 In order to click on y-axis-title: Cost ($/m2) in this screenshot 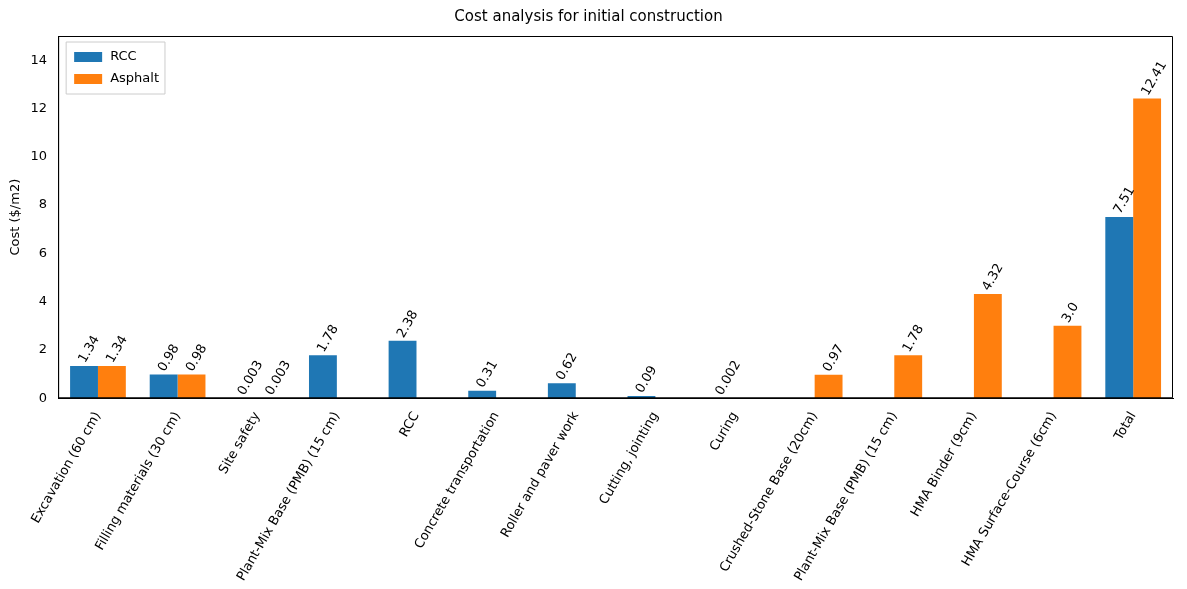, I will do `click(15, 217)`.